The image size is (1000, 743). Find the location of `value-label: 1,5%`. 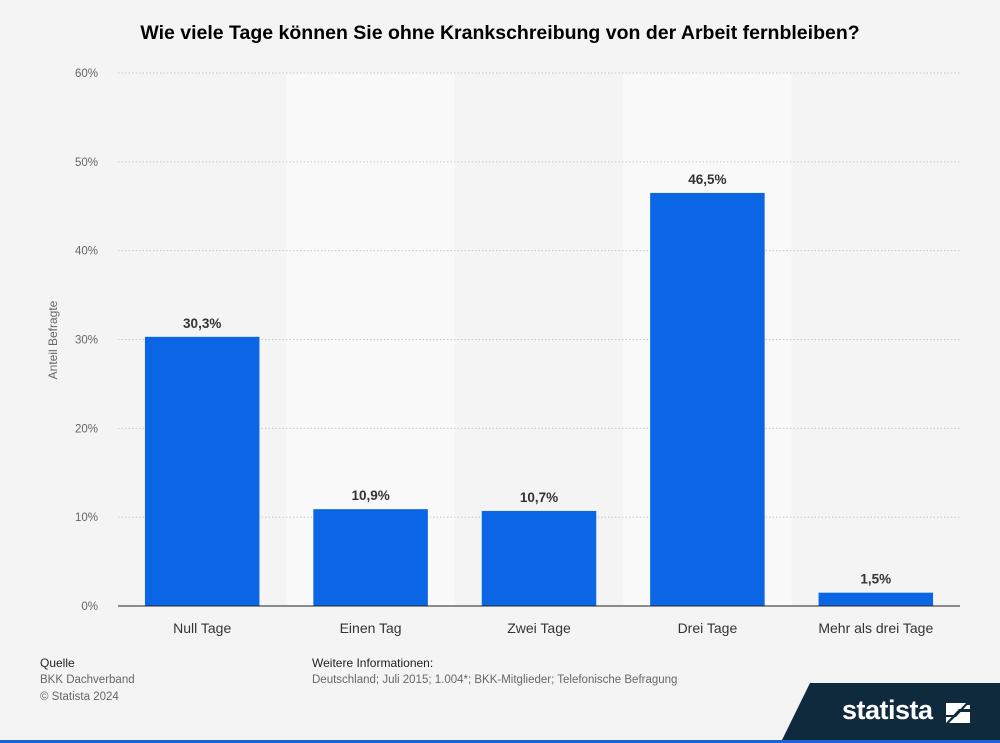

value-label: 1,5% is located at coordinates (875, 579).